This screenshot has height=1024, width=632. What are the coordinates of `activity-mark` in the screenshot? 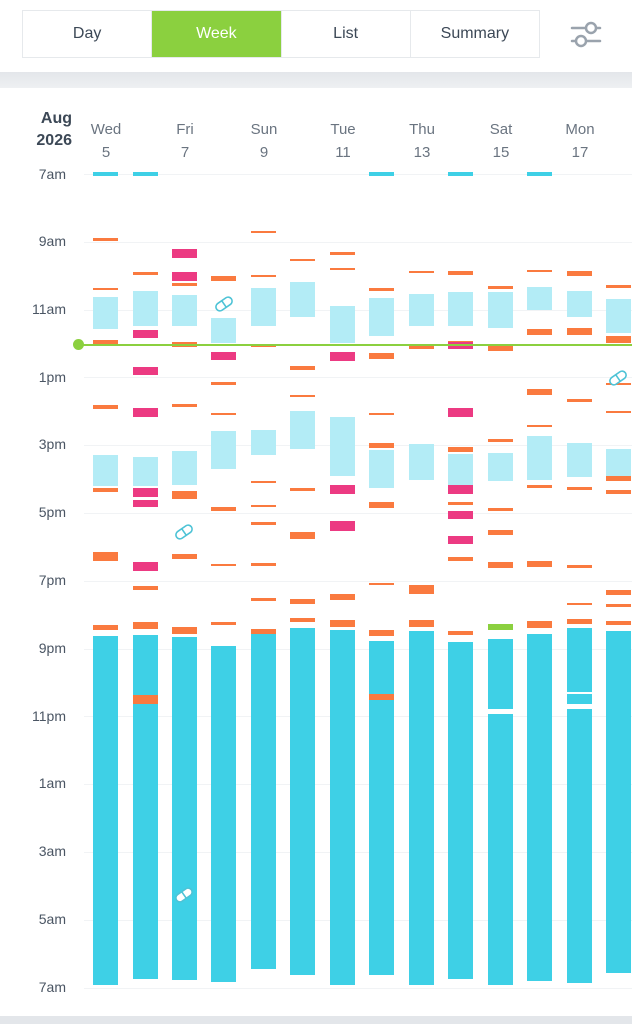 It's located at (500, 627).